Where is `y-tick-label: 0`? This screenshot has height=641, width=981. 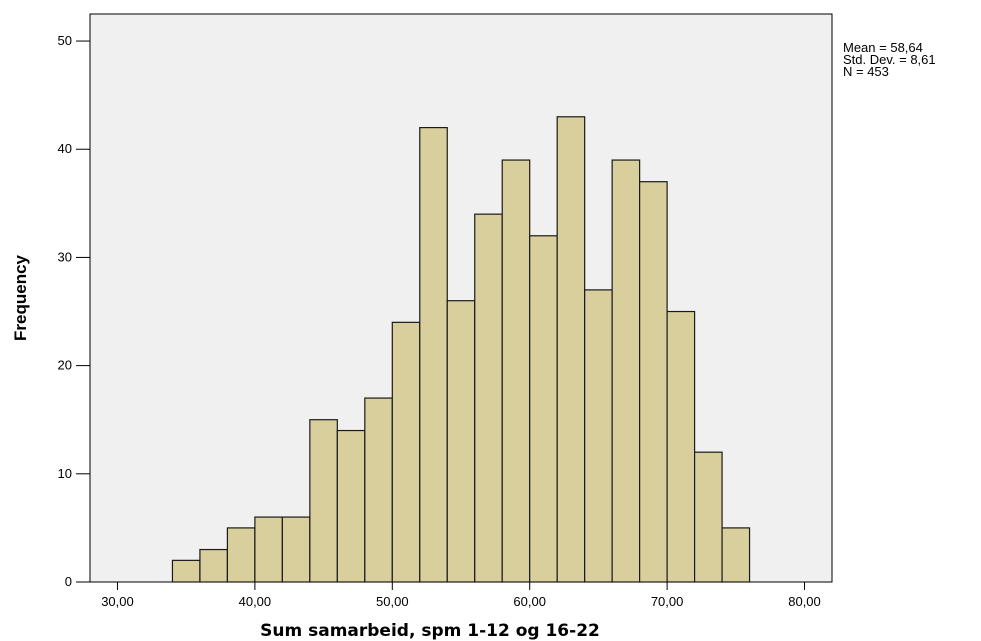 y-tick-label: 0 is located at coordinates (68, 581).